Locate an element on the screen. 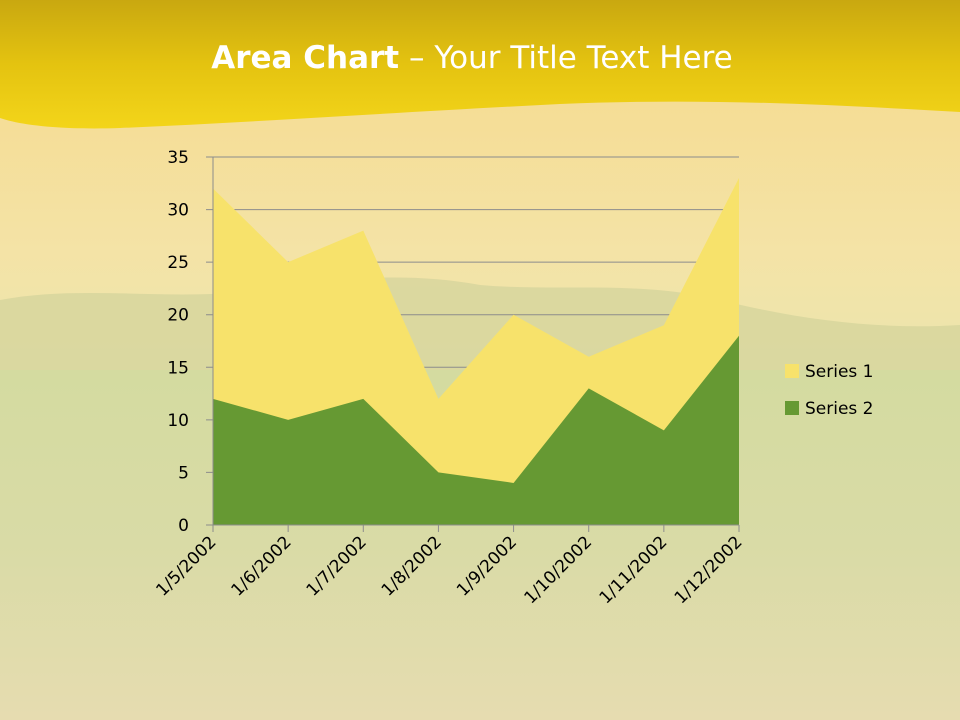  legend: Series 1 Series 2 is located at coordinates (829, 390).